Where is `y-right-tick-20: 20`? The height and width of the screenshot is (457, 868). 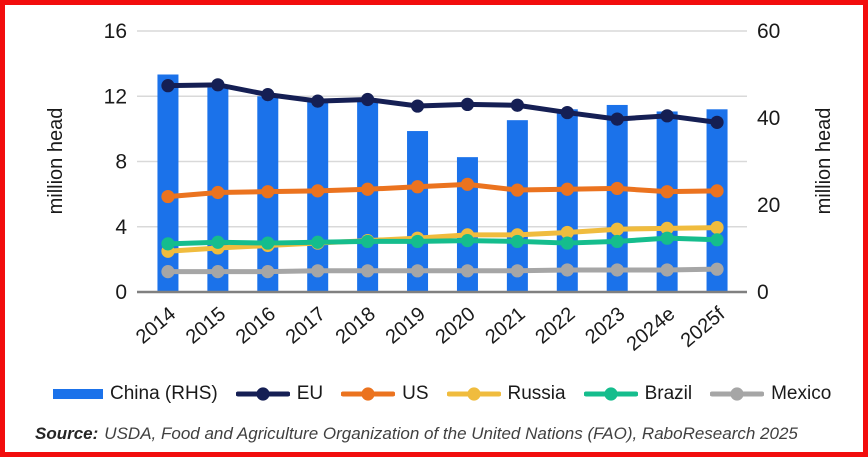
y-right-tick-20: 20 is located at coordinates (768, 205).